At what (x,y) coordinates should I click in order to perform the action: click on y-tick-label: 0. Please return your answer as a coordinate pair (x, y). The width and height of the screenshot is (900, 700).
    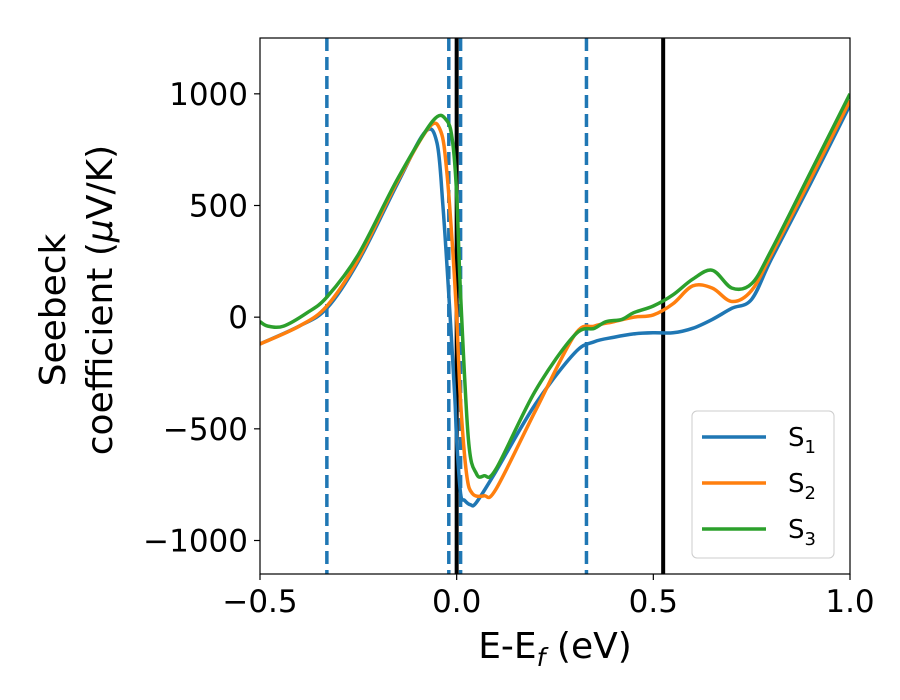
    Looking at the image, I should click on (238, 318).